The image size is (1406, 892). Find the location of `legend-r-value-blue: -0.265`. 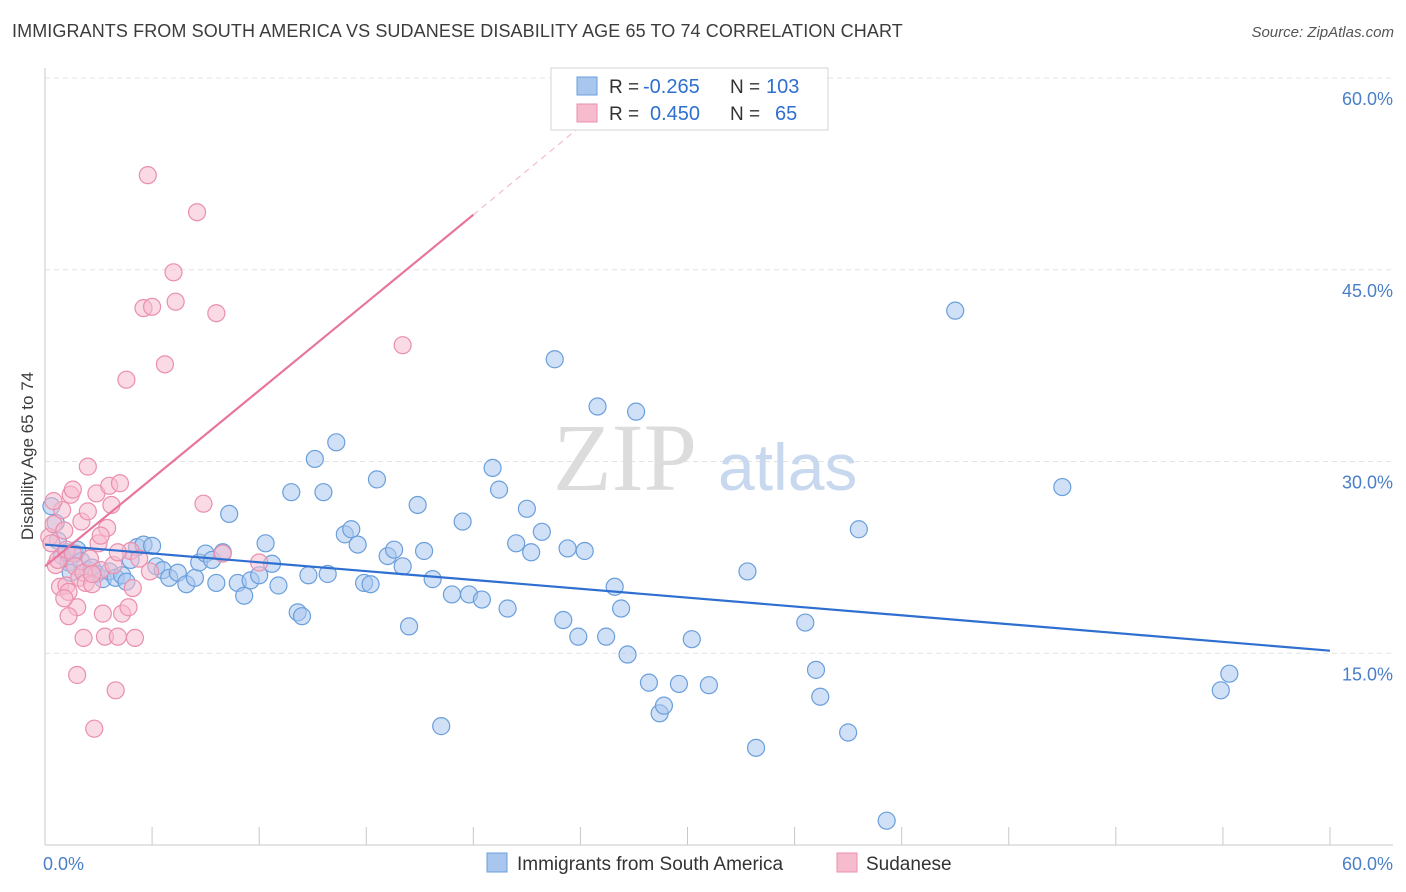

legend-r-value-blue: -0.265 is located at coordinates (671, 87).